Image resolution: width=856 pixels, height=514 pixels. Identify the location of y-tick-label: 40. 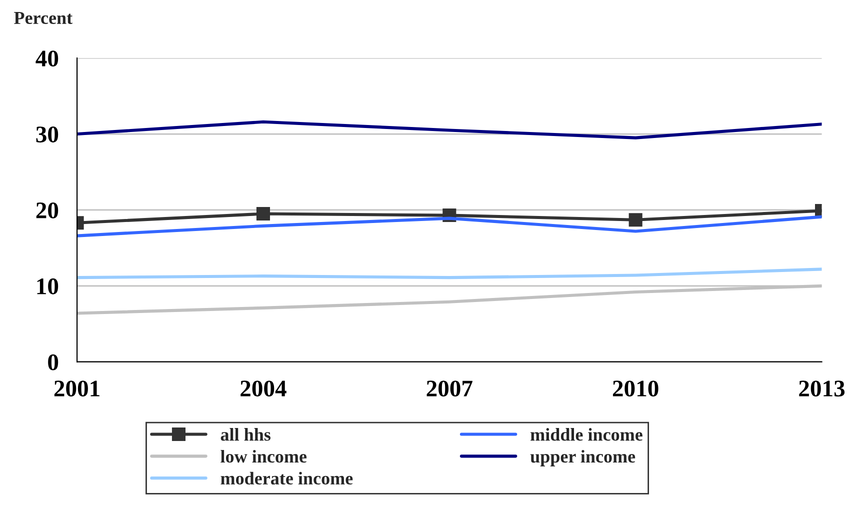
(47, 58).